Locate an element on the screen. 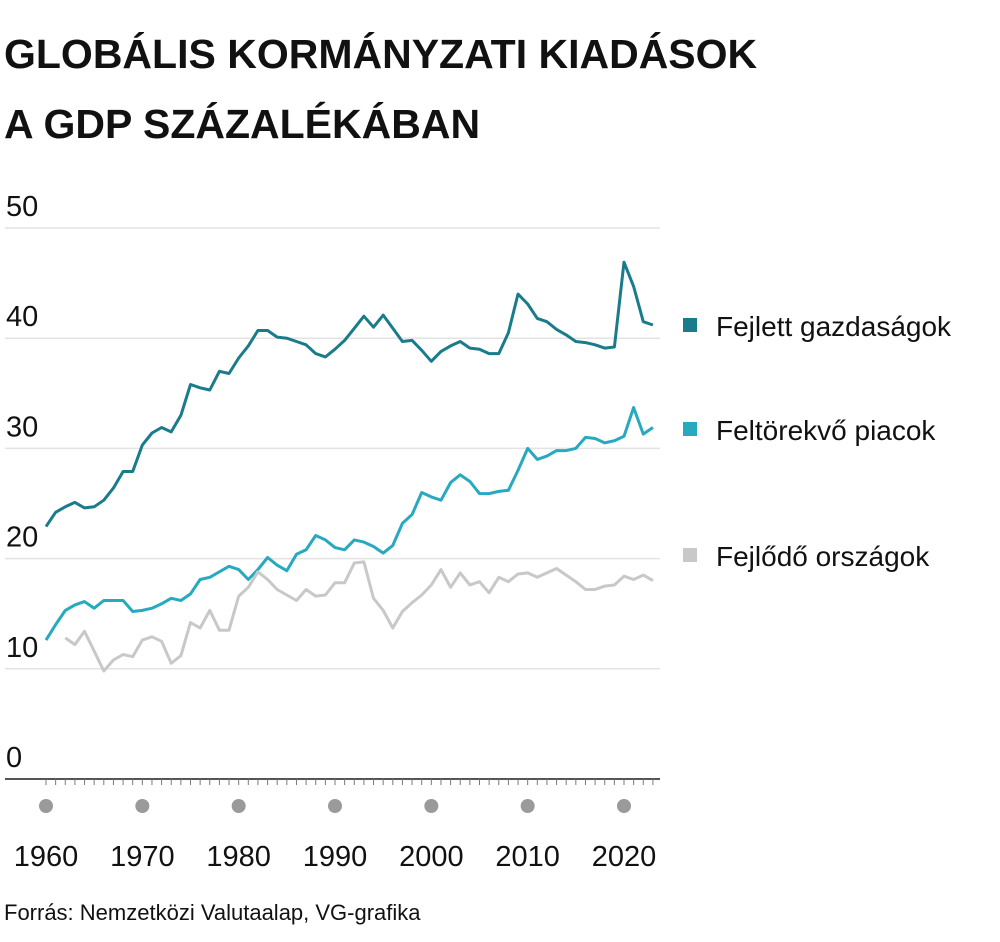  legend-label: Fejlett gazdaságok is located at coordinates (834, 326).